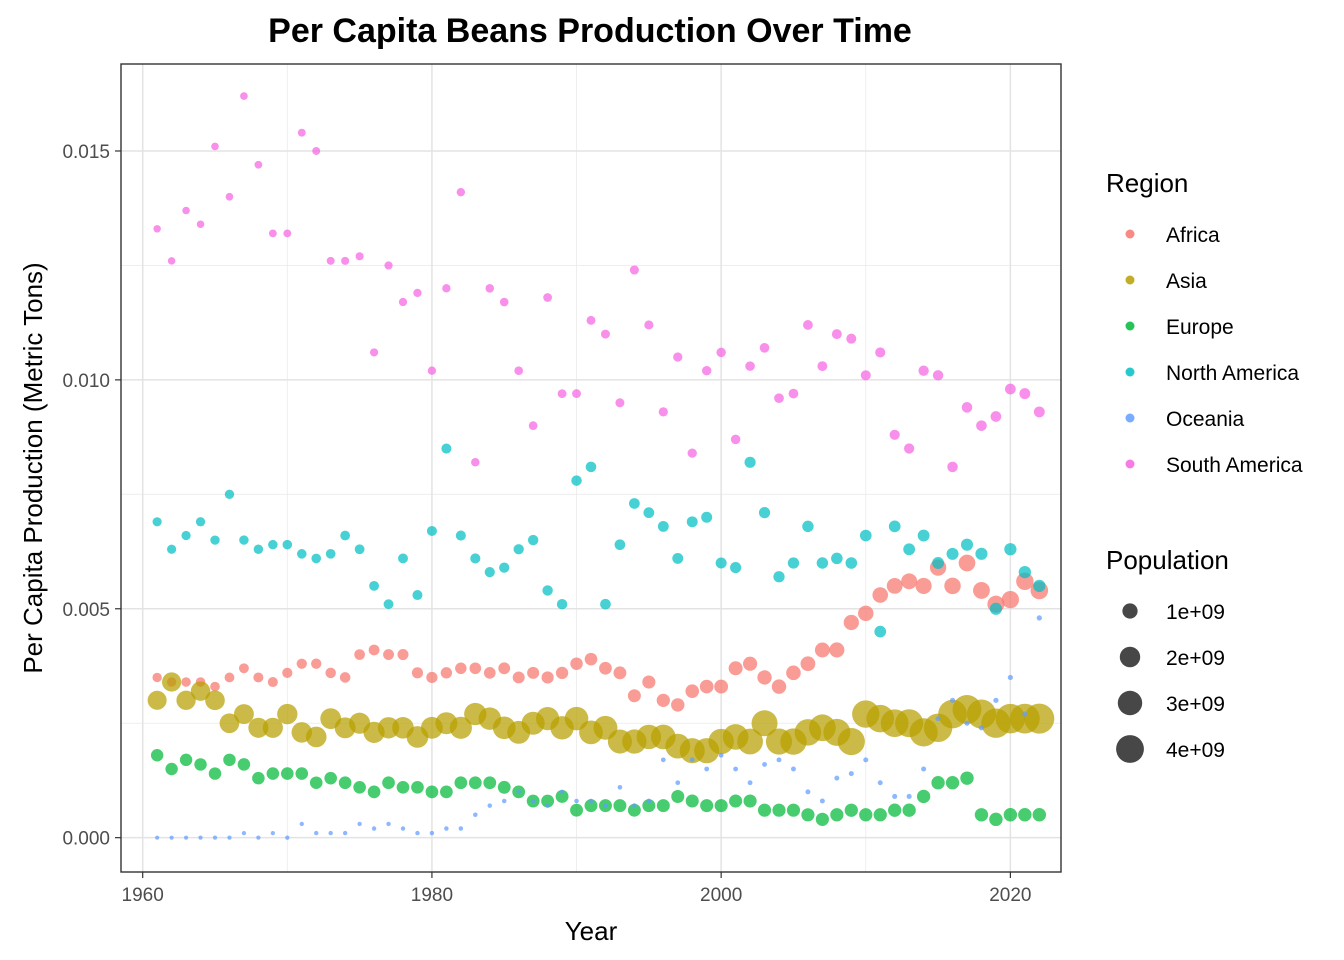  Describe the element at coordinates (1130, 611) in the screenshot. I see `size-legend-key` at that location.